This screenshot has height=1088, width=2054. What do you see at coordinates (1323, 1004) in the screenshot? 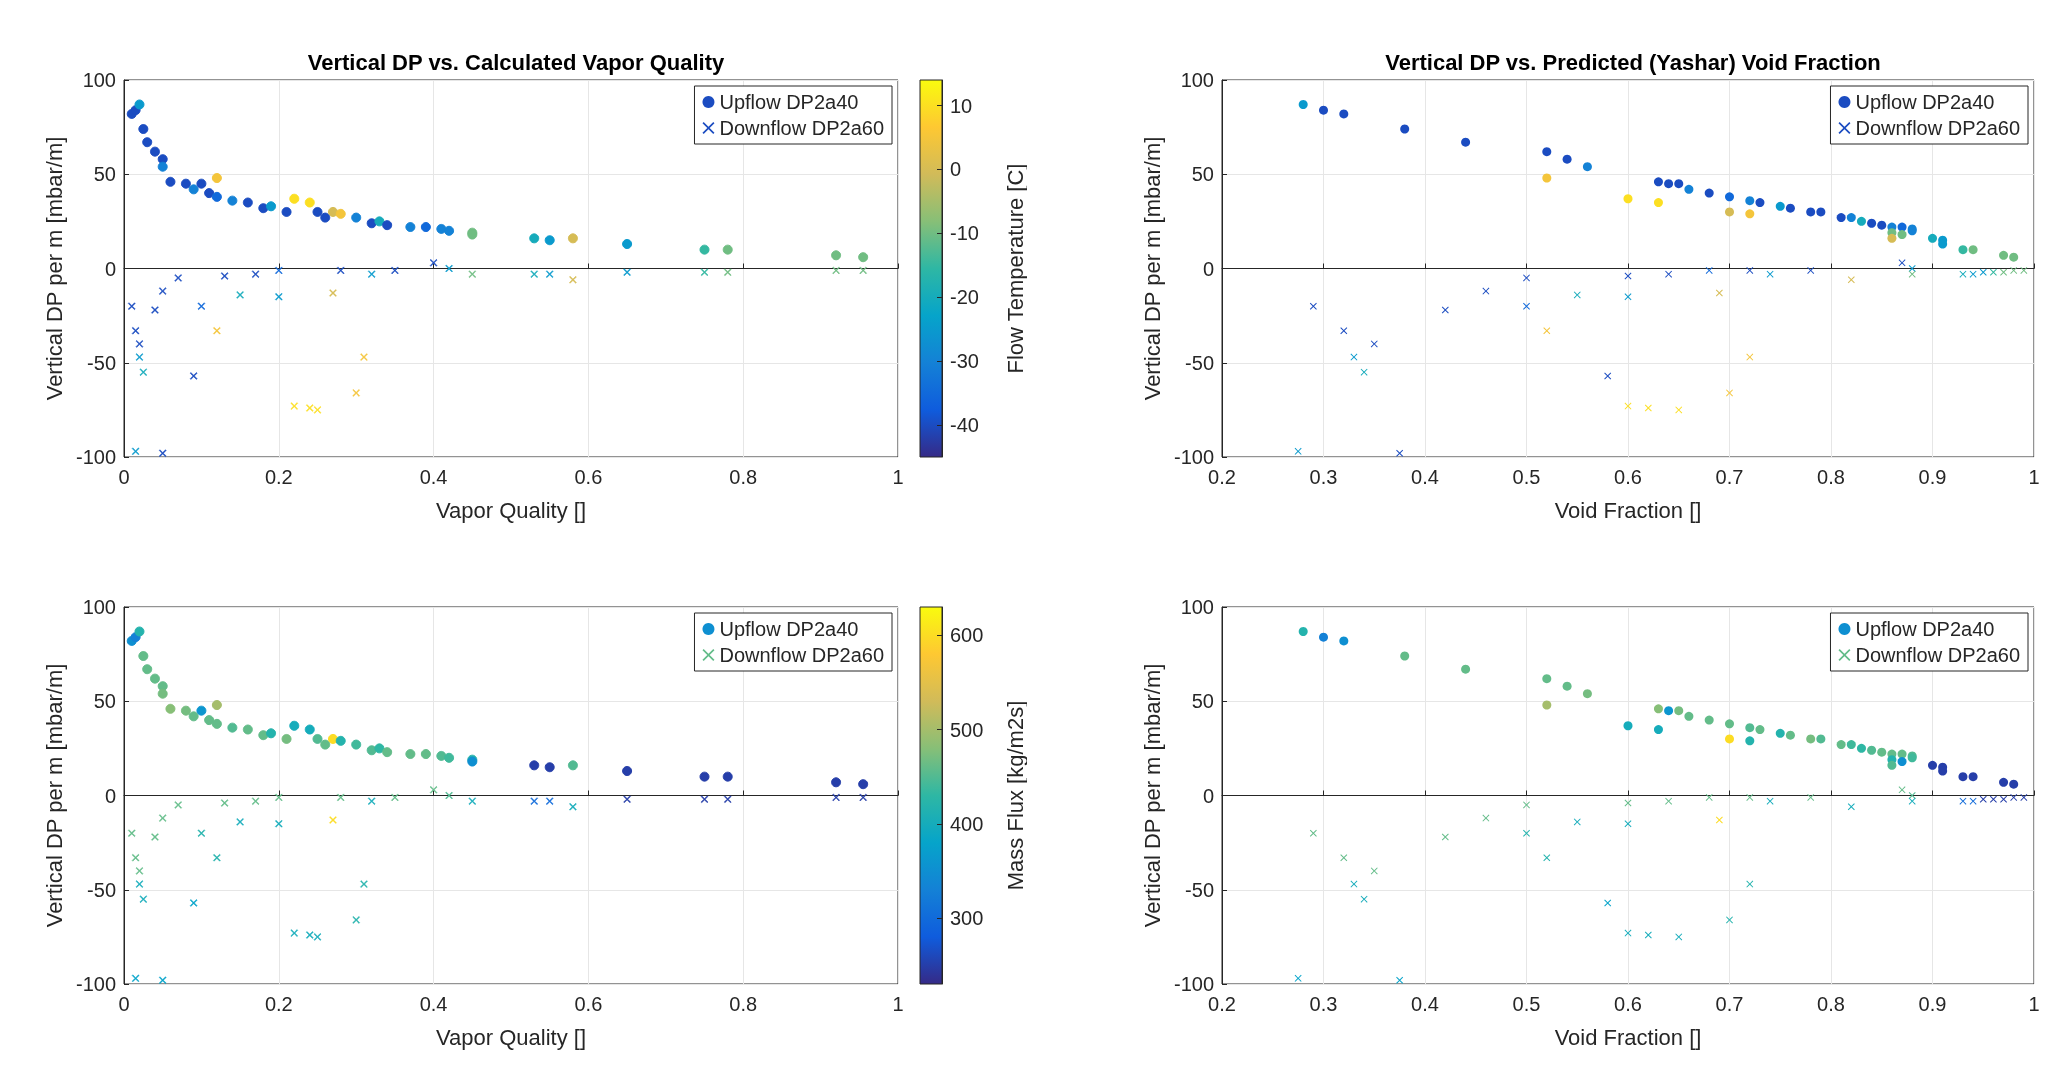
I see `x-tick-label: 0.3` at bounding box center [1323, 1004].